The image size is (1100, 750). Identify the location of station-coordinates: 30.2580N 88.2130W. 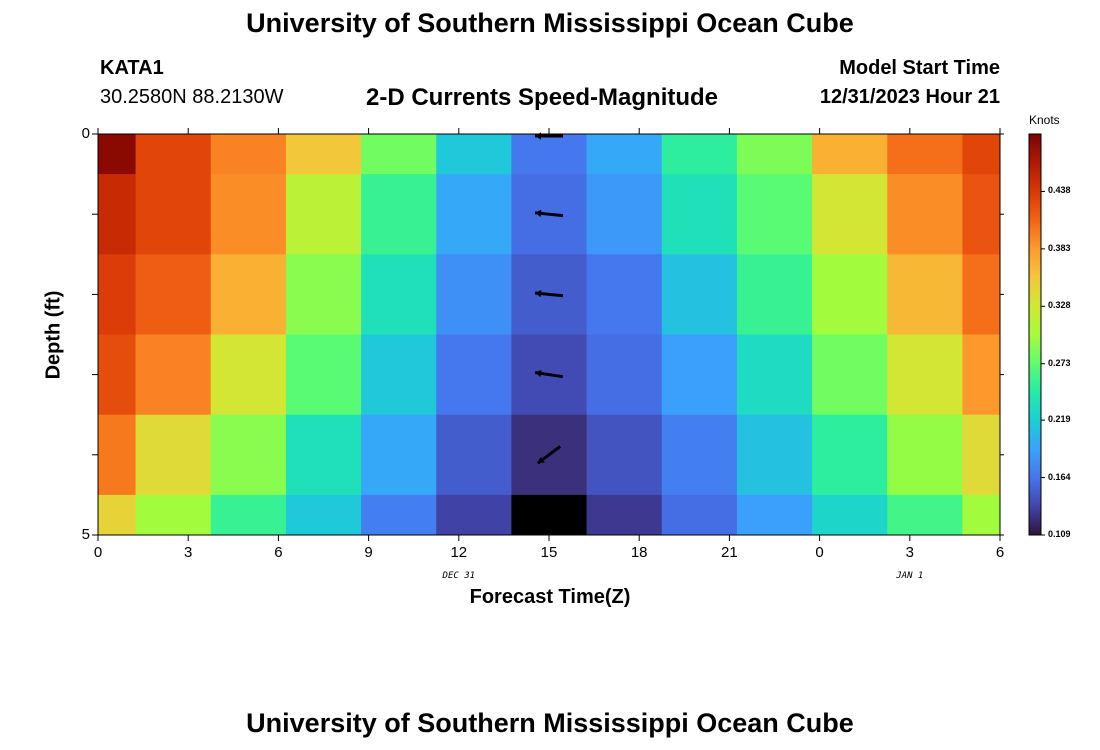
(192, 97).